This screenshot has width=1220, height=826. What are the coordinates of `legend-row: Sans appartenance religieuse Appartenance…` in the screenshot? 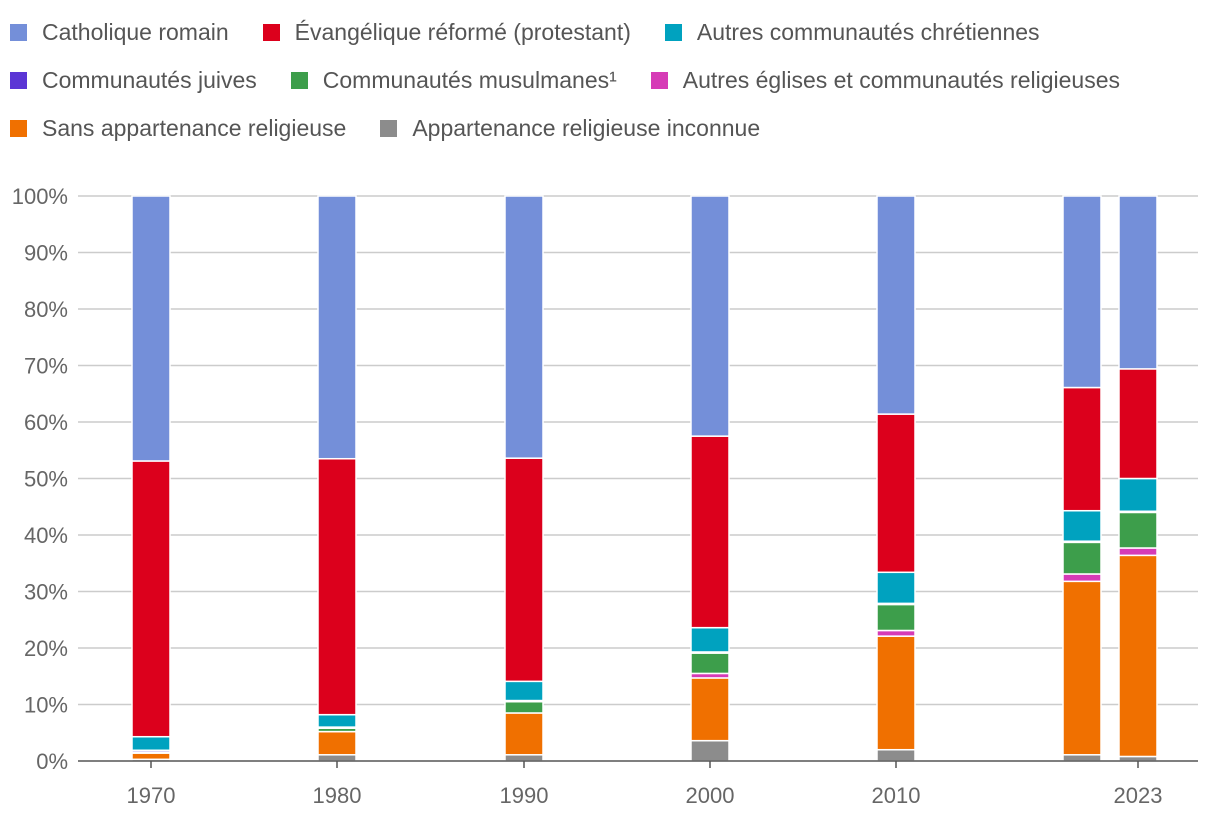 It's located at (610, 128).